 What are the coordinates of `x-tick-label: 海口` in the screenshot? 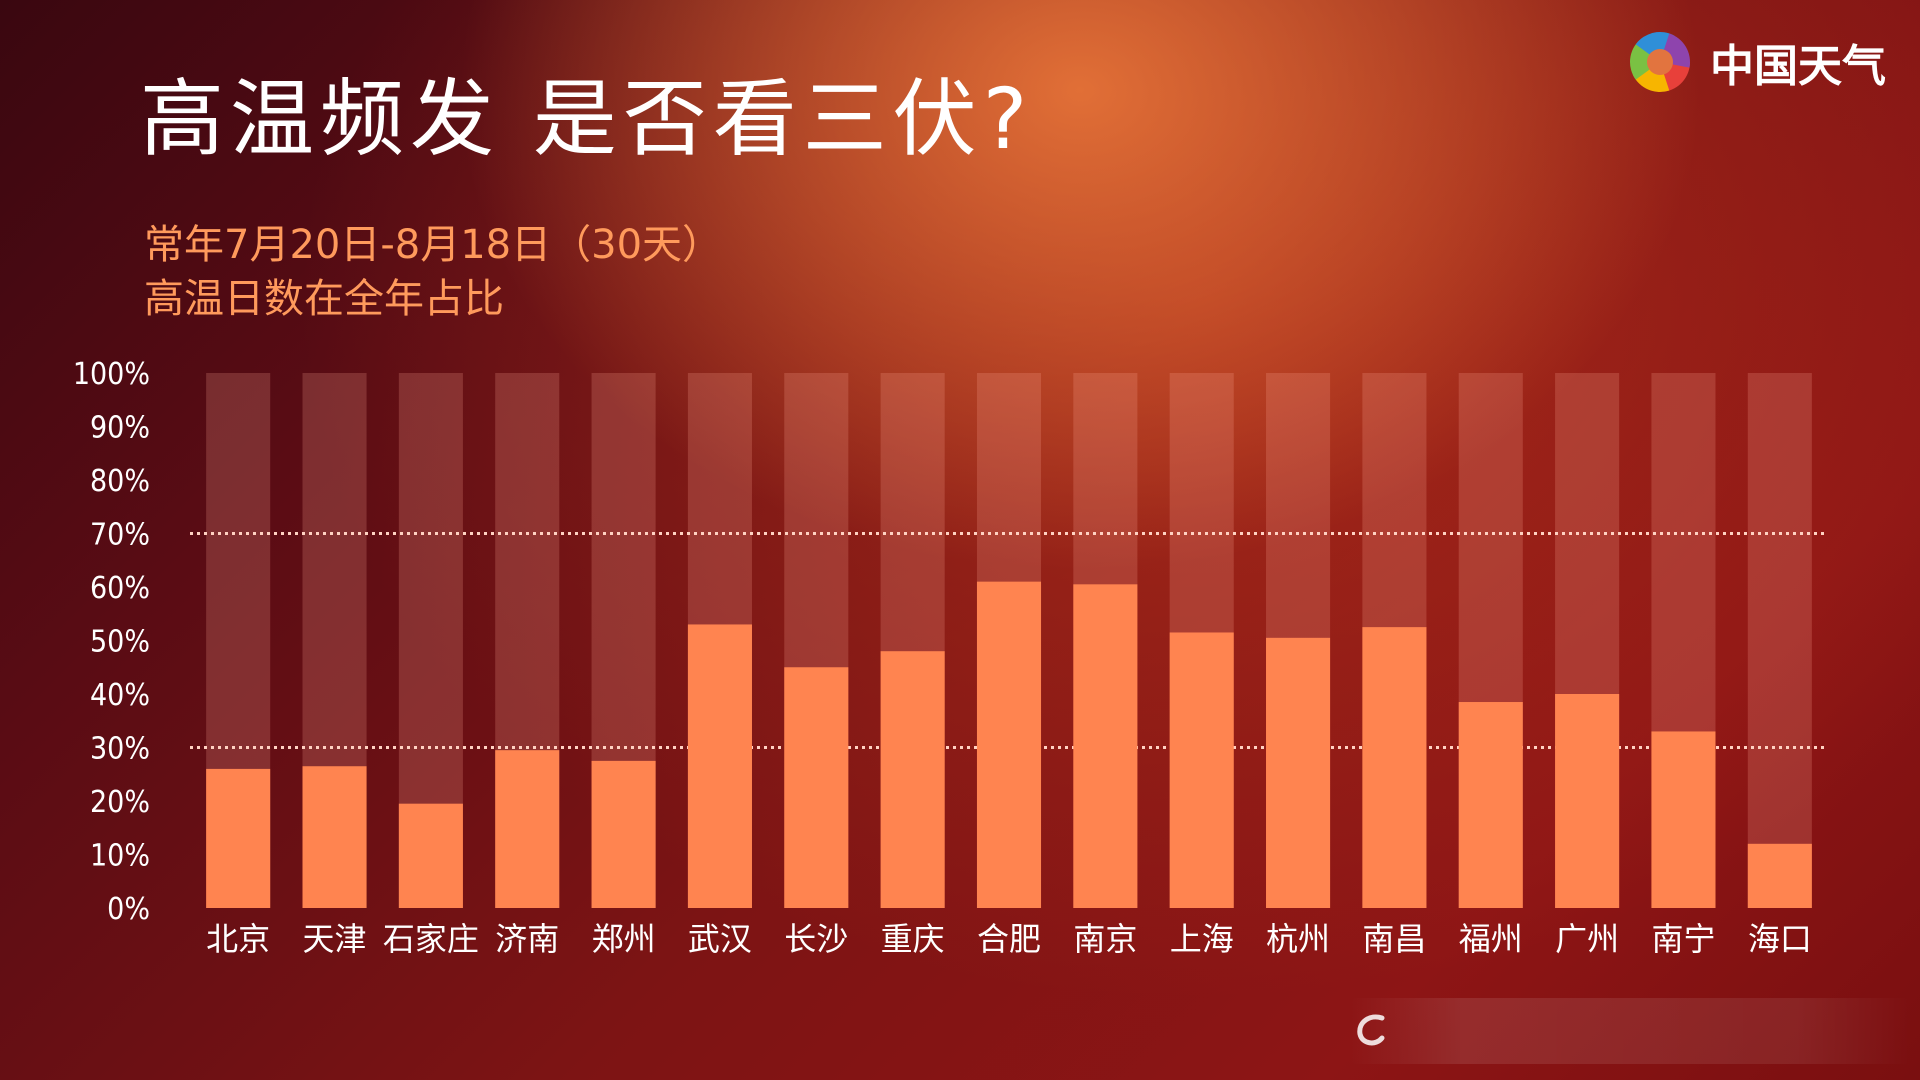 It's located at (1780, 939).